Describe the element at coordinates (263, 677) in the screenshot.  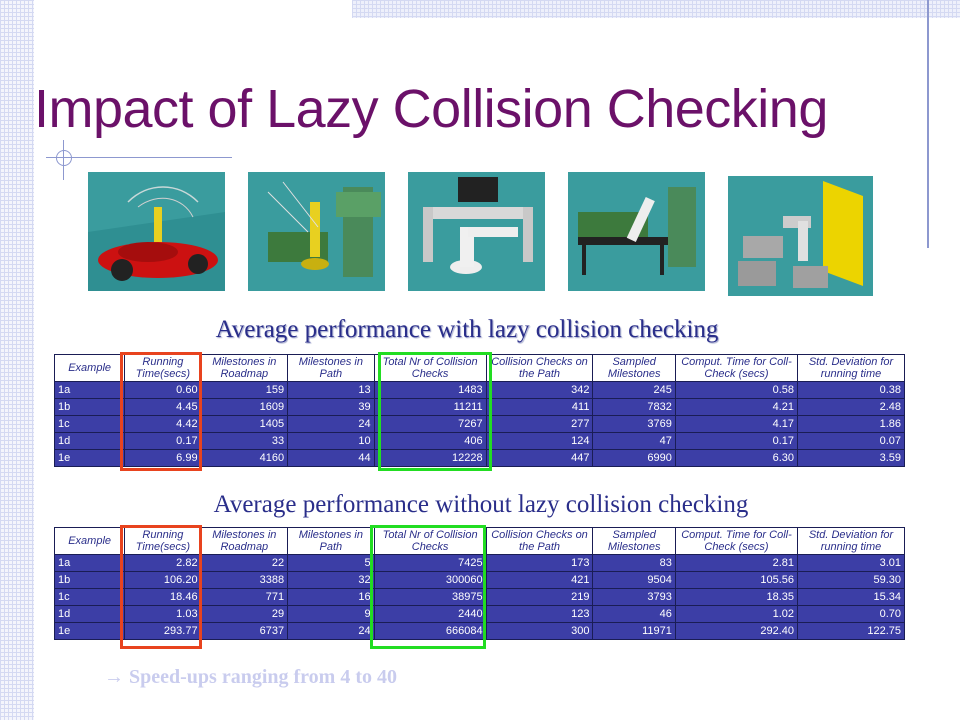
I see `speedup-text: Speed-ups ranging from 4 to 40` at that location.